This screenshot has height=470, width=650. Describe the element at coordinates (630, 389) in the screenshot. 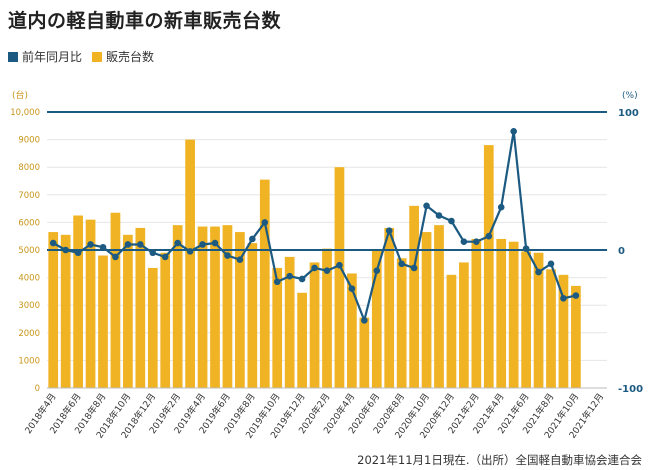

I see `y-right-tick-label: -100` at that location.